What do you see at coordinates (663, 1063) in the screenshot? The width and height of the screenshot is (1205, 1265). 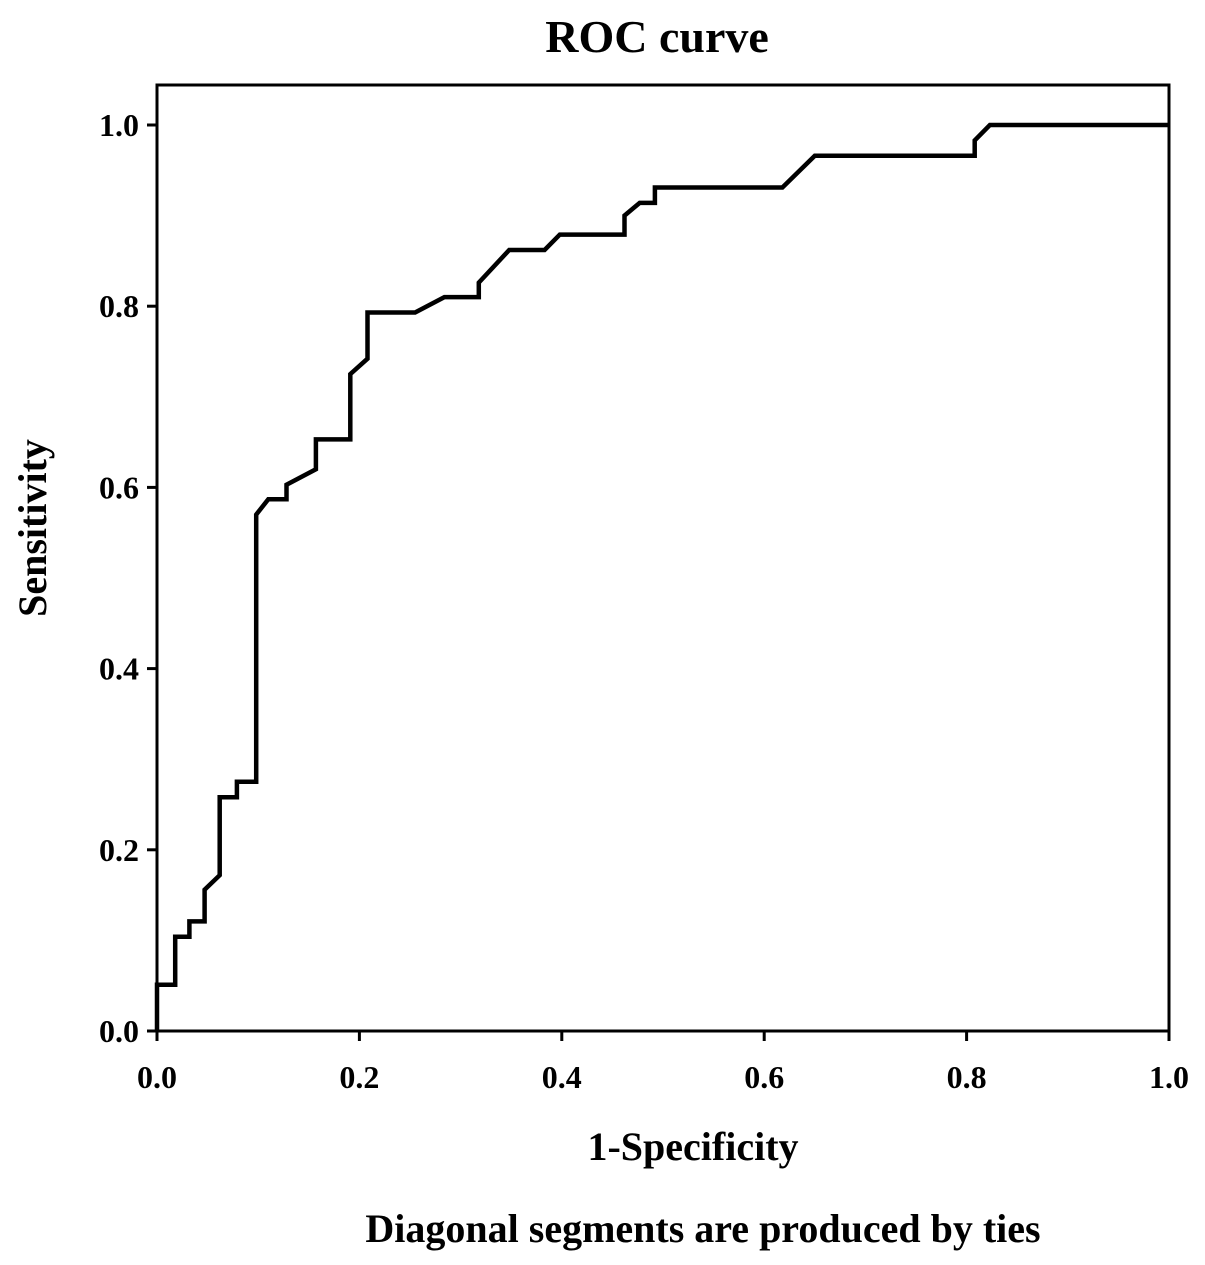 I see `x-axis: 0.0 0.2 0.4 0.6 0.8 1.0` at bounding box center [663, 1063].